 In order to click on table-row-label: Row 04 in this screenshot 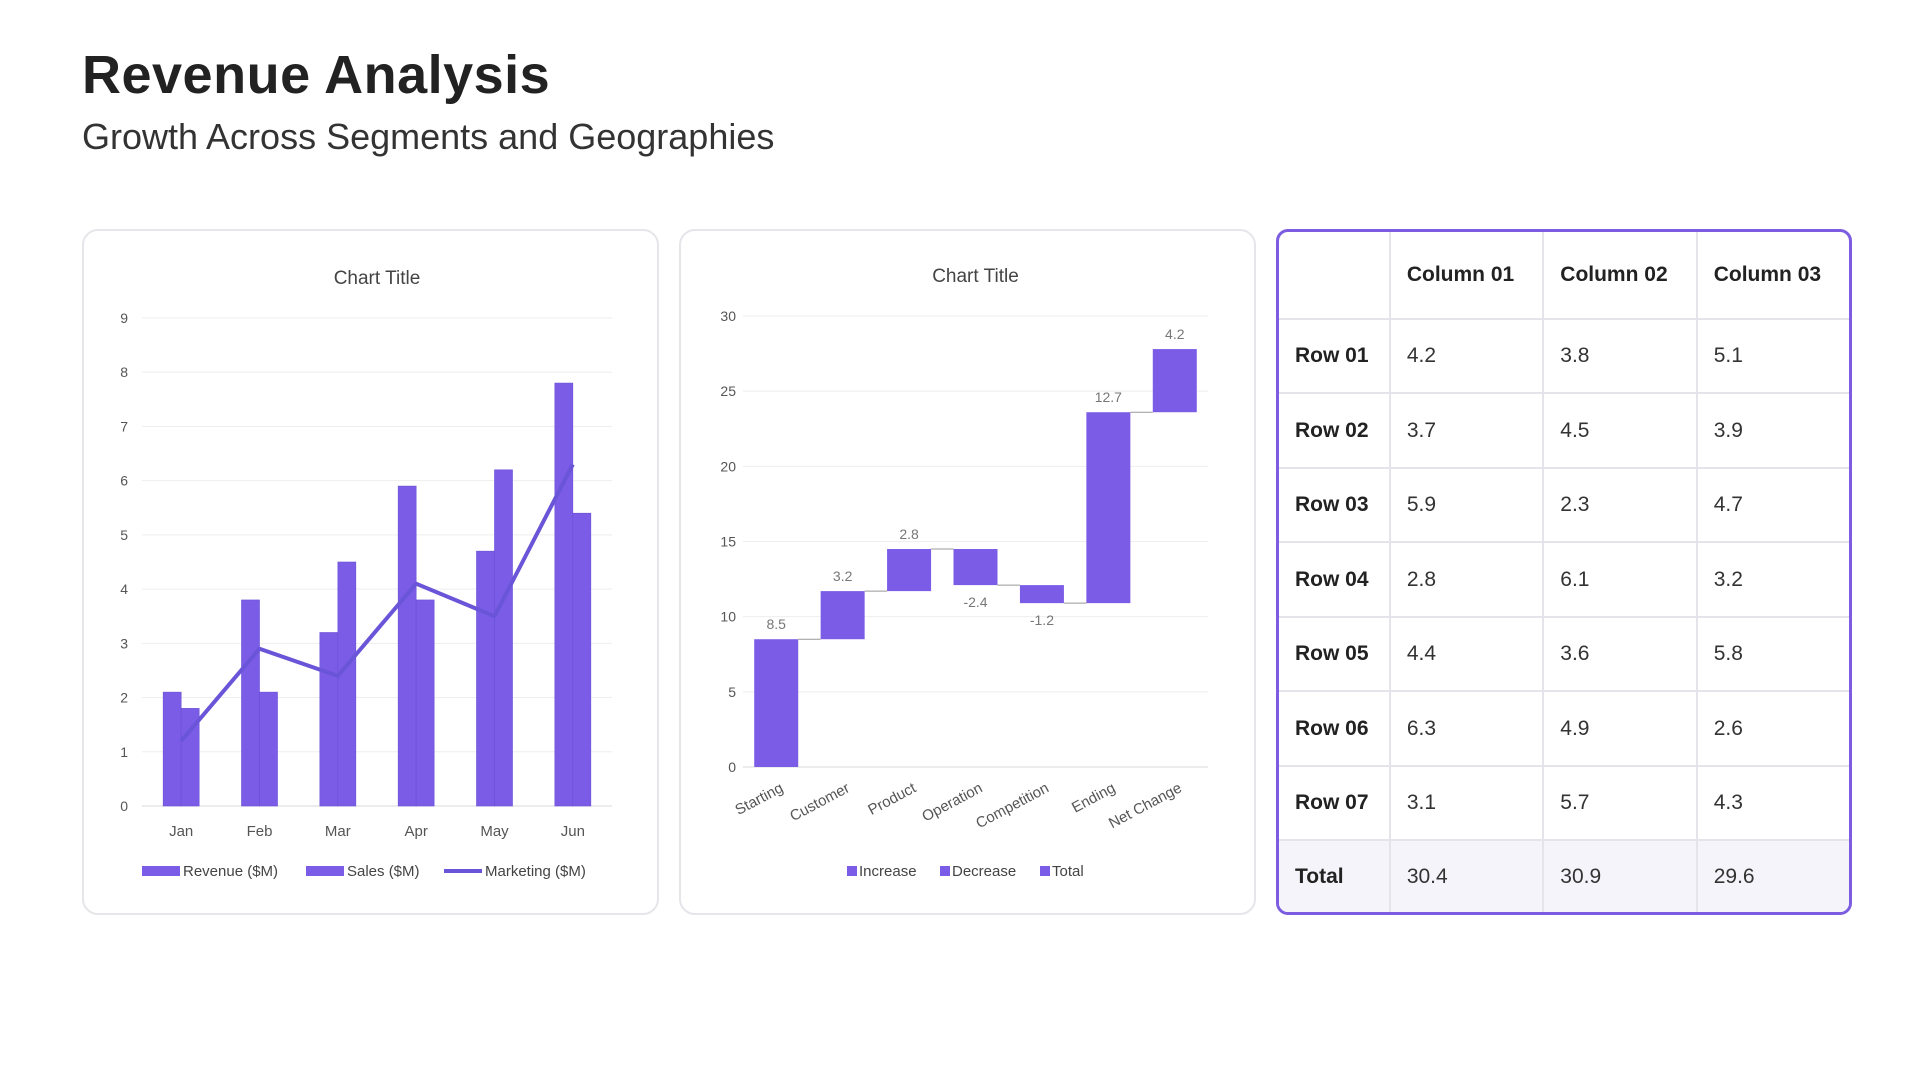, I will do `click(1335, 580)`.